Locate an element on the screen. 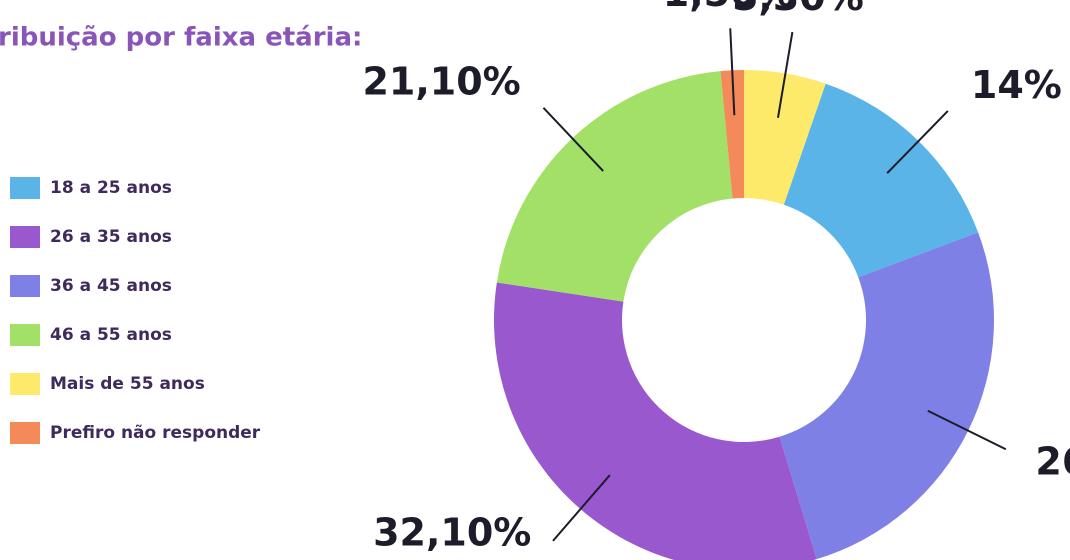  legend-label: 26 a 35 anos is located at coordinates (111, 237).